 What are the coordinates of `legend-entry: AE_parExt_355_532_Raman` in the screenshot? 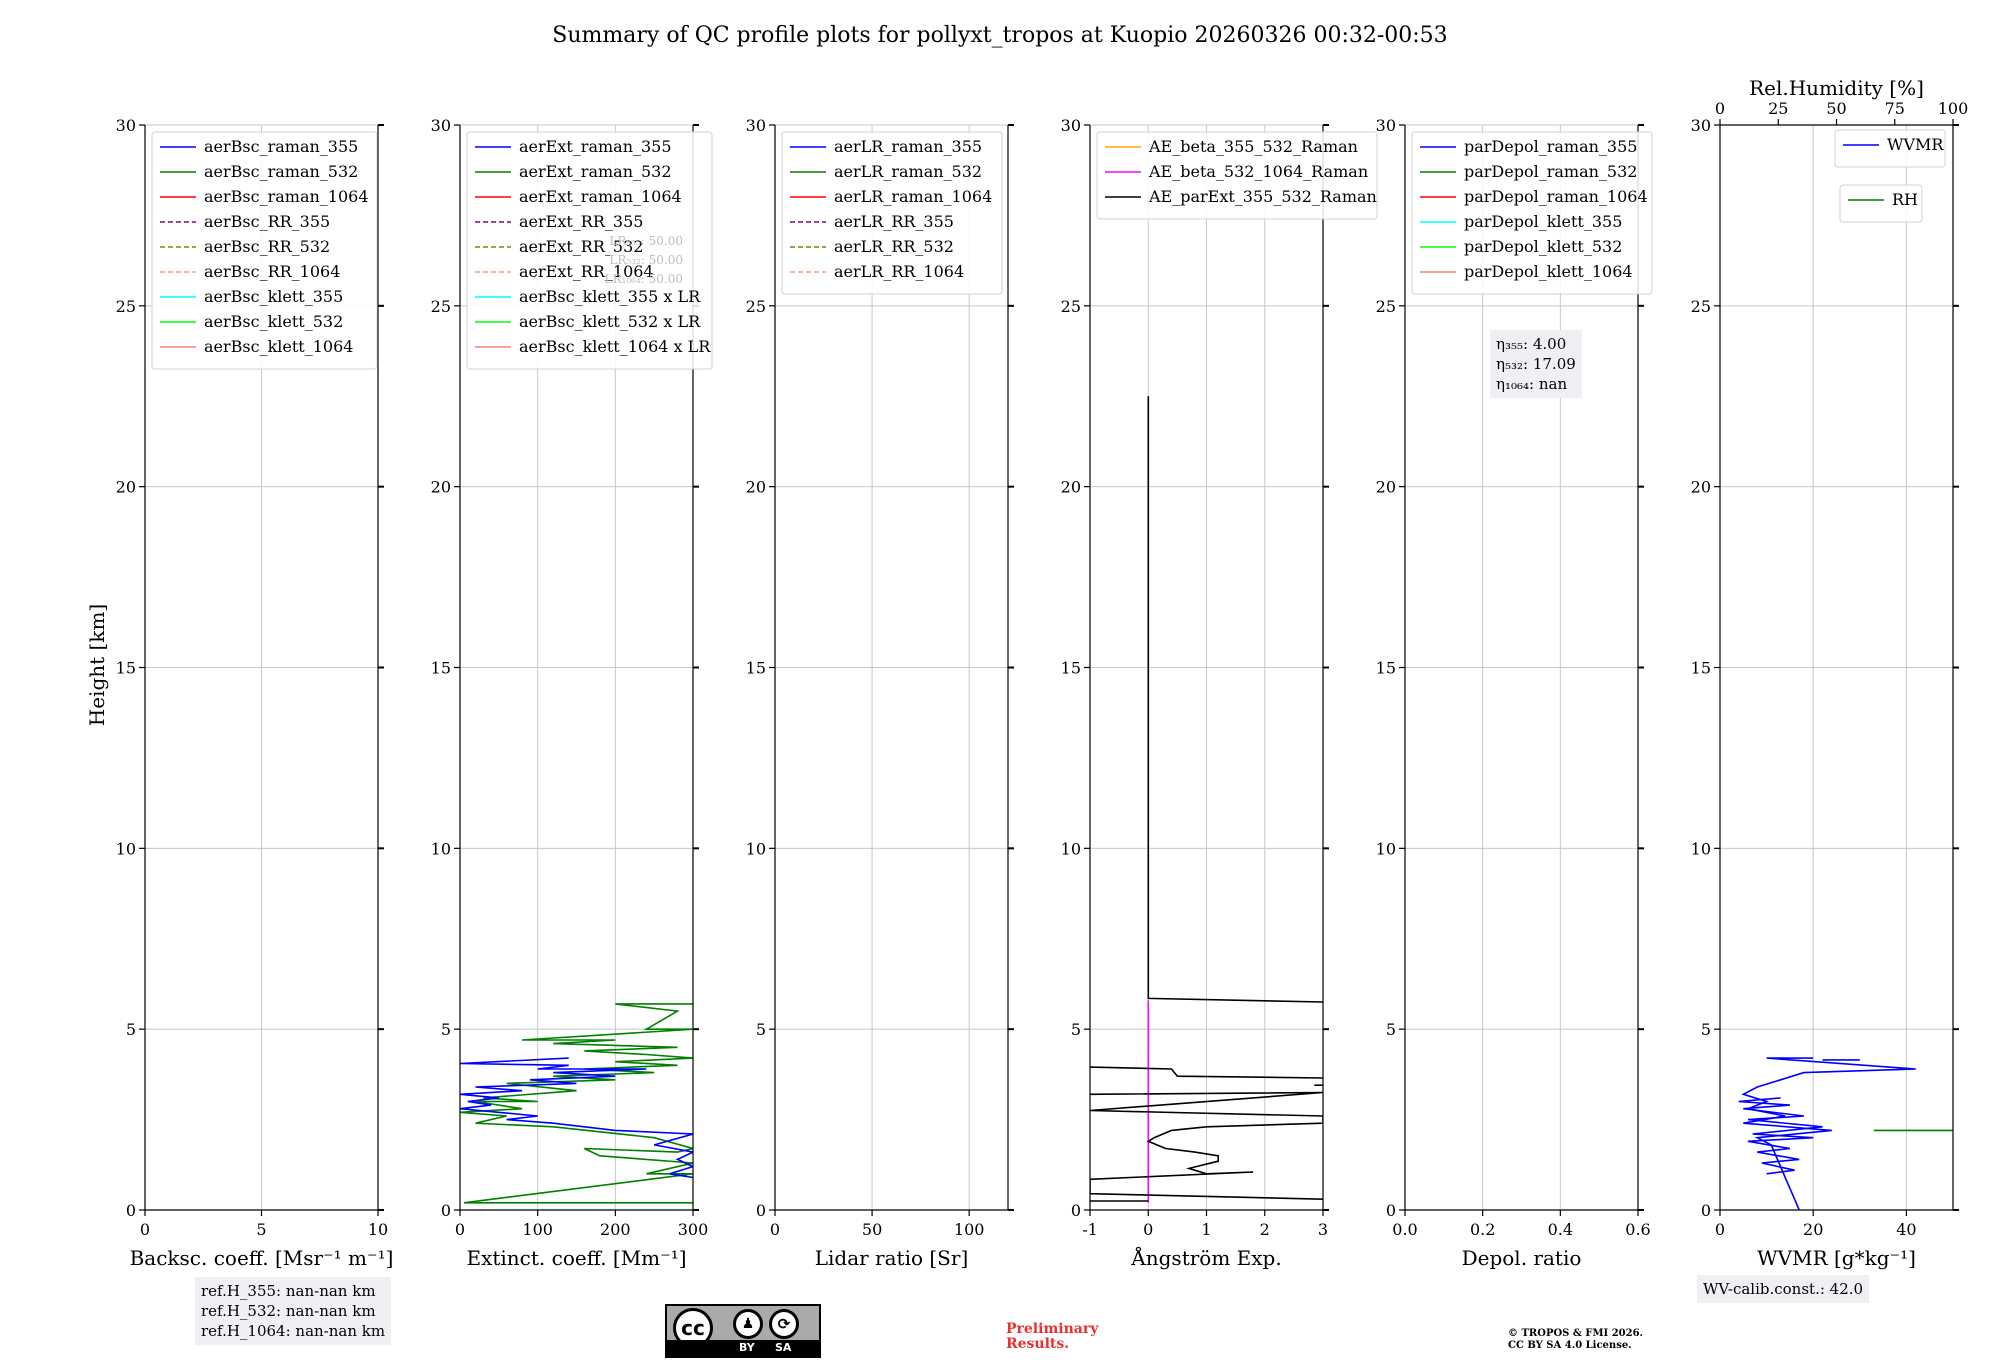 It's located at (1262, 196).